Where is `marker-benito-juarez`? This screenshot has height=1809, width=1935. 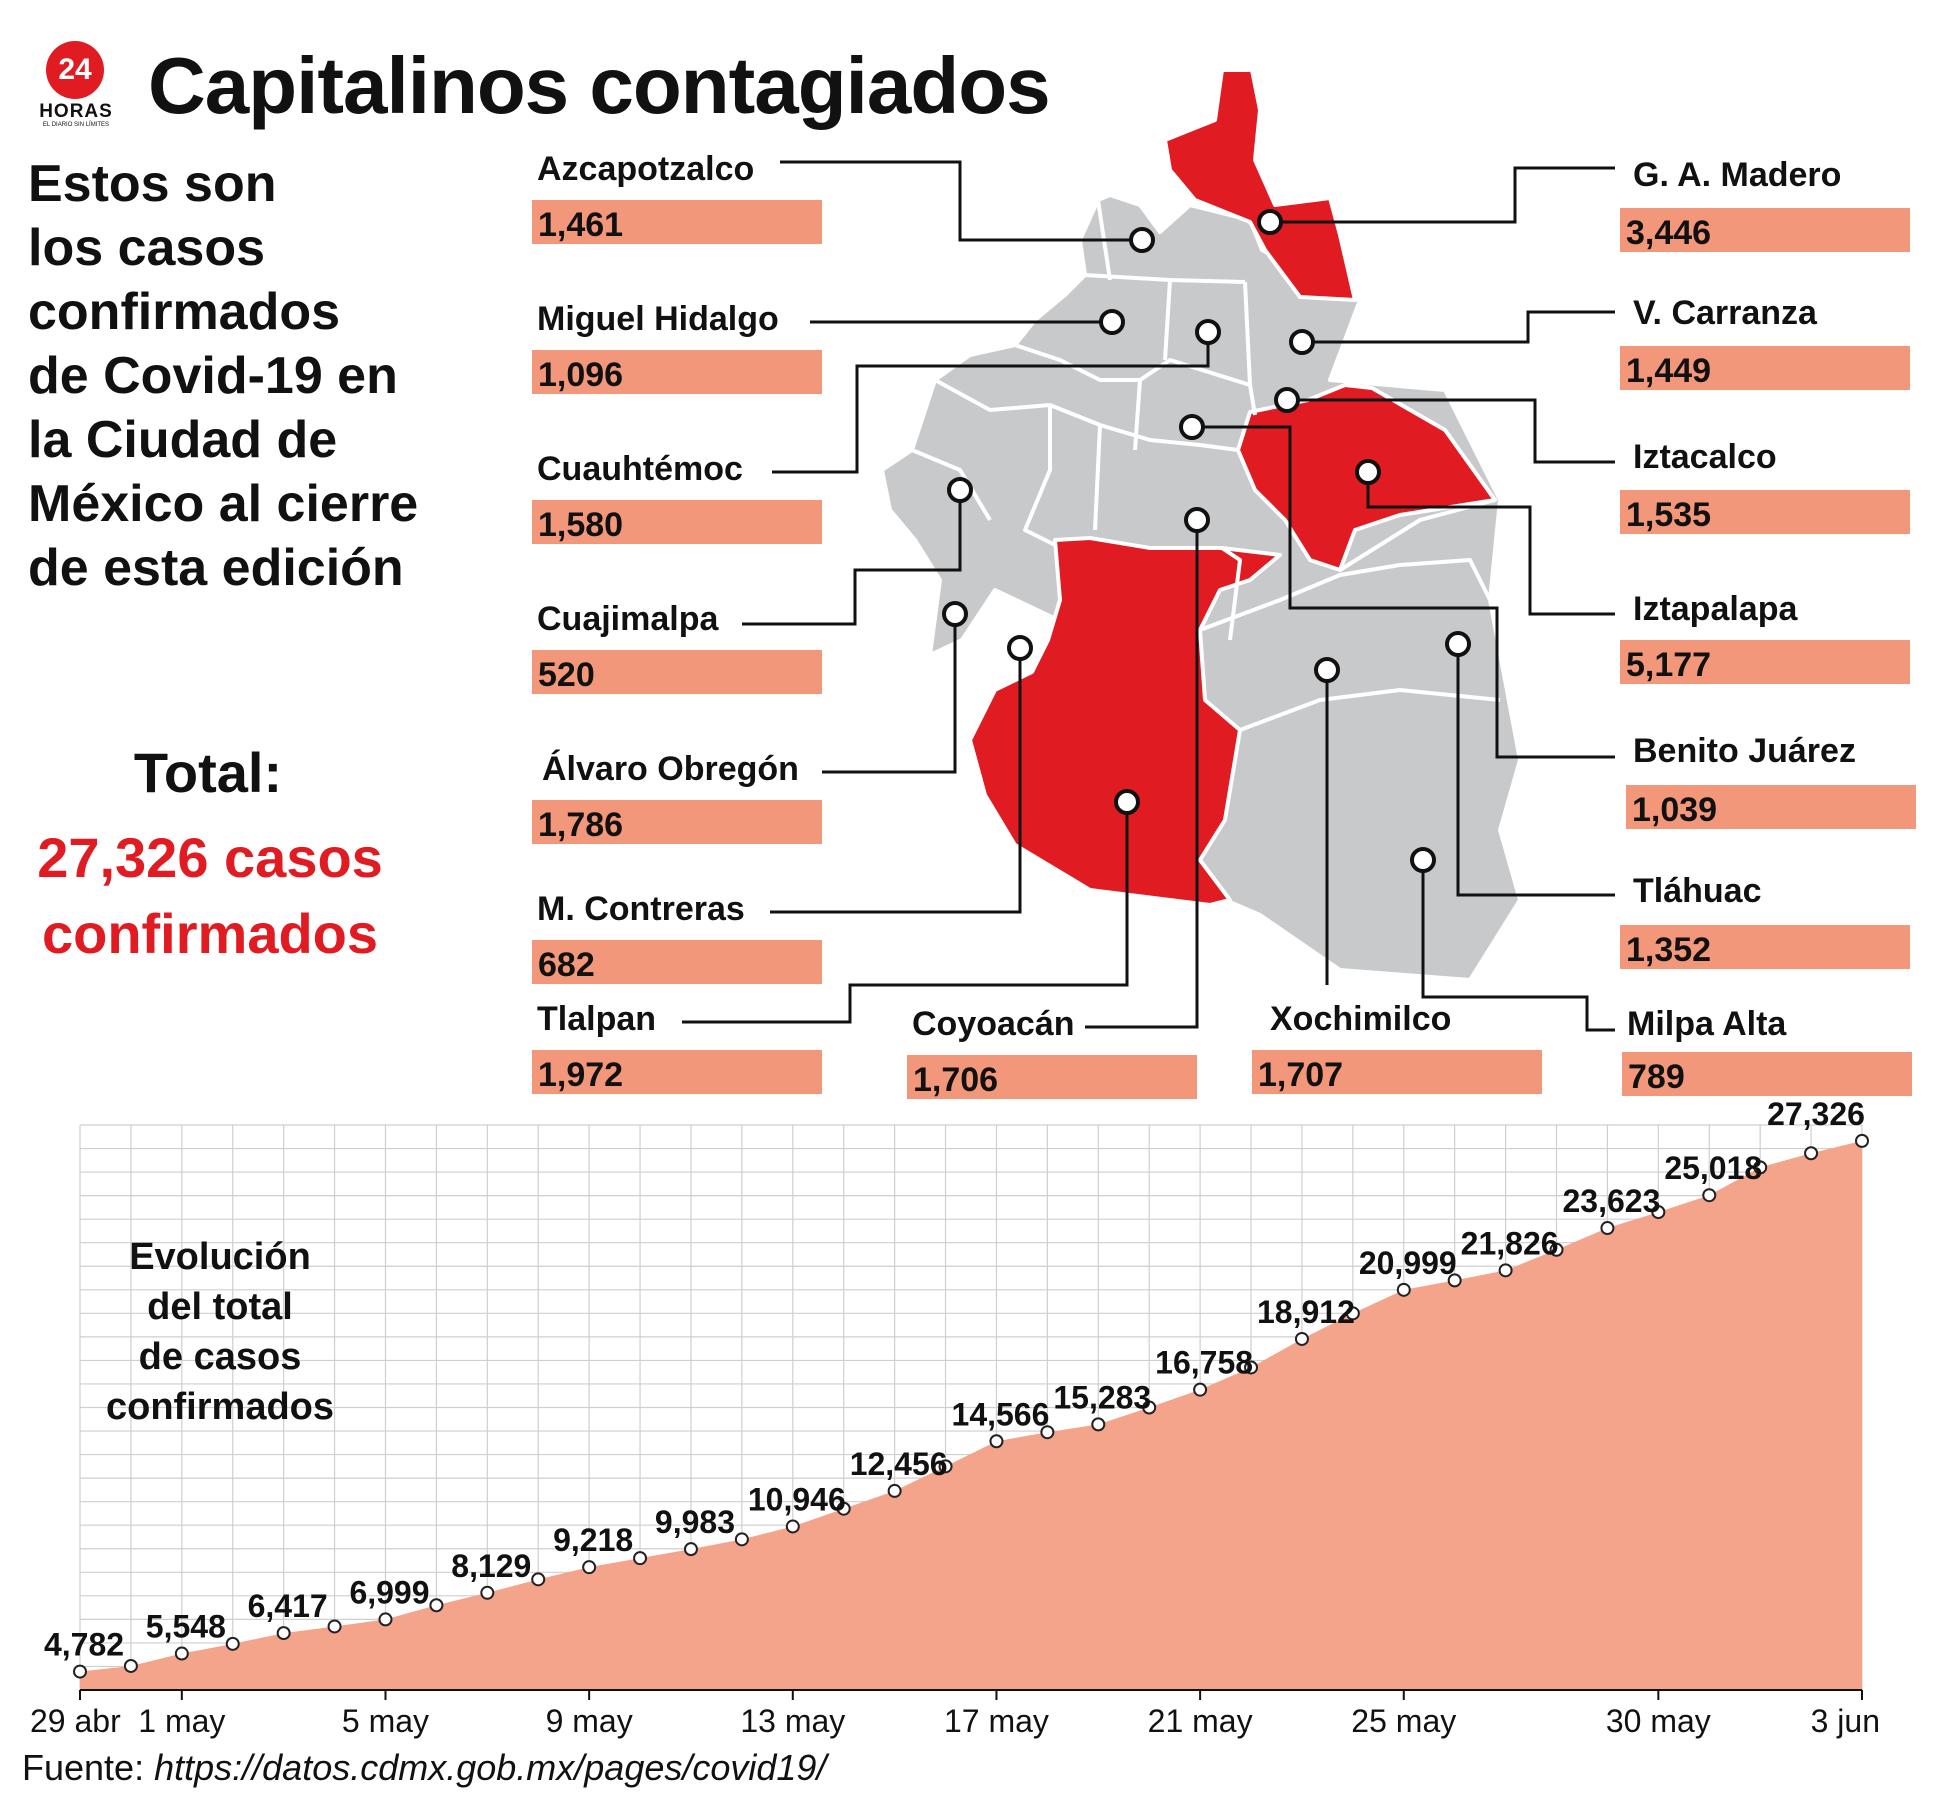 marker-benito-juarez is located at coordinates (1192, 427).